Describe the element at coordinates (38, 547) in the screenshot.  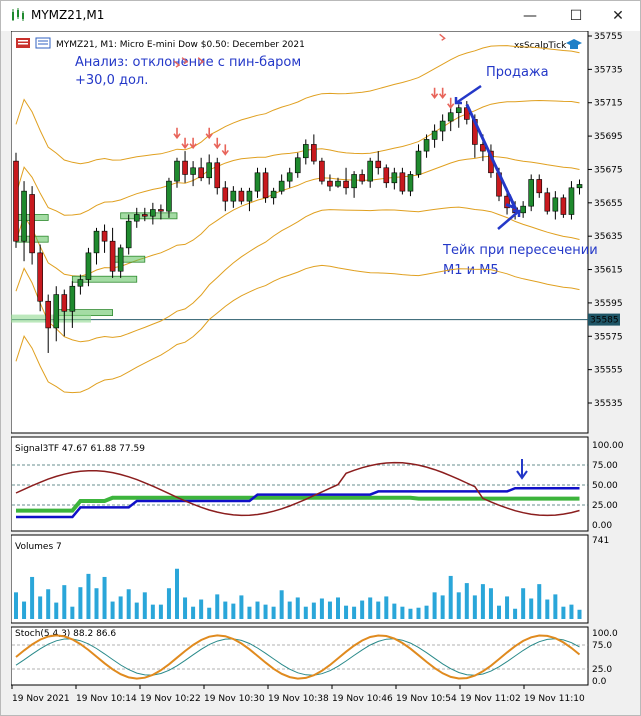
I see `volumes-label: Volumes 7` at that location.